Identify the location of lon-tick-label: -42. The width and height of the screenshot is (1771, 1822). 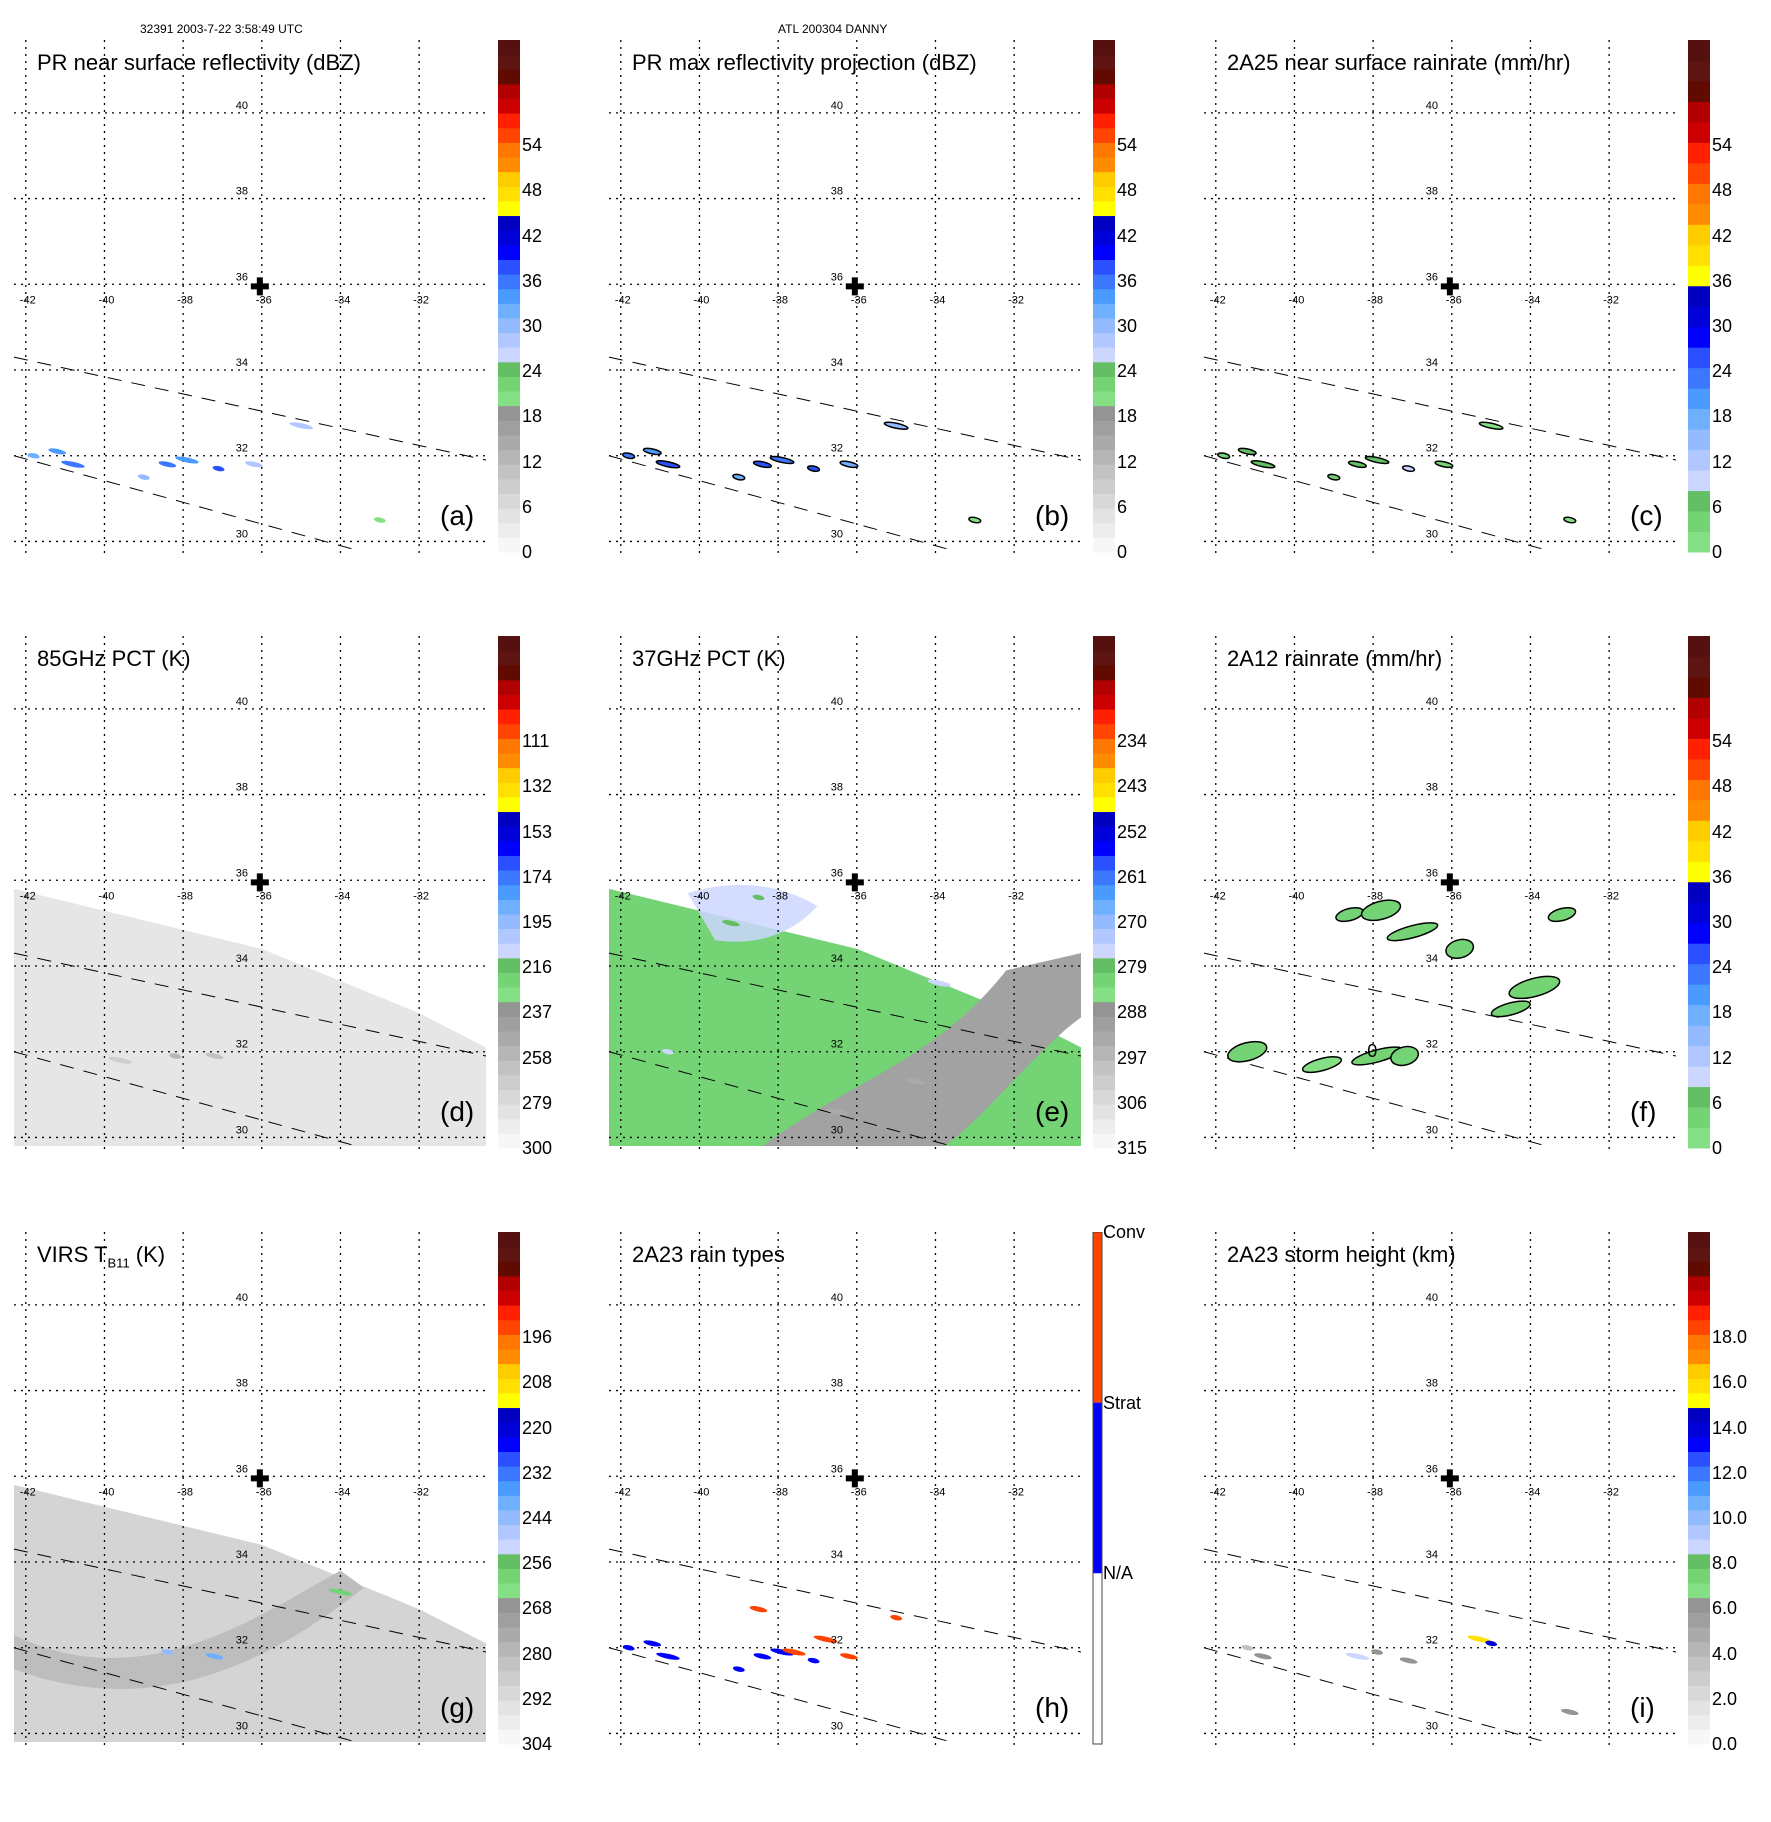
(623, 1492).